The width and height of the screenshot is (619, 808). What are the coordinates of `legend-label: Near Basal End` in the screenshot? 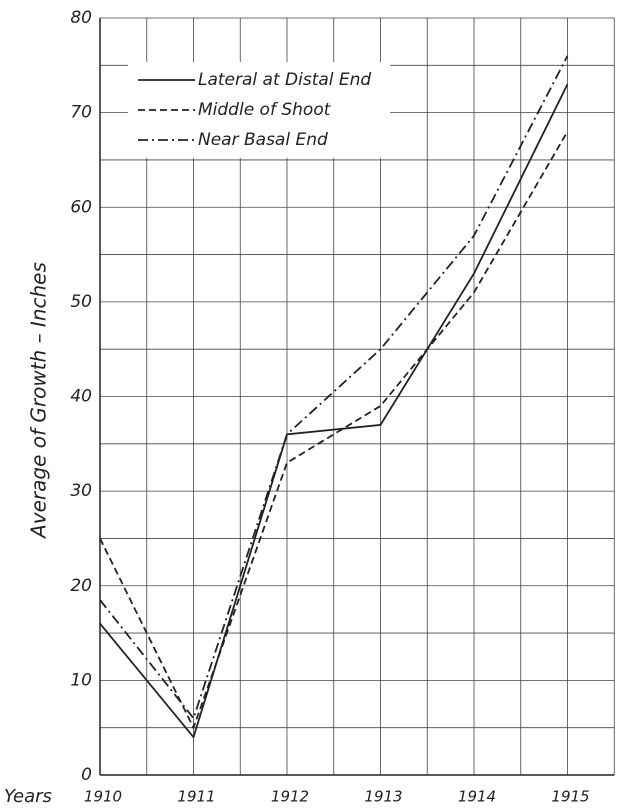 It's located at (263, 140).